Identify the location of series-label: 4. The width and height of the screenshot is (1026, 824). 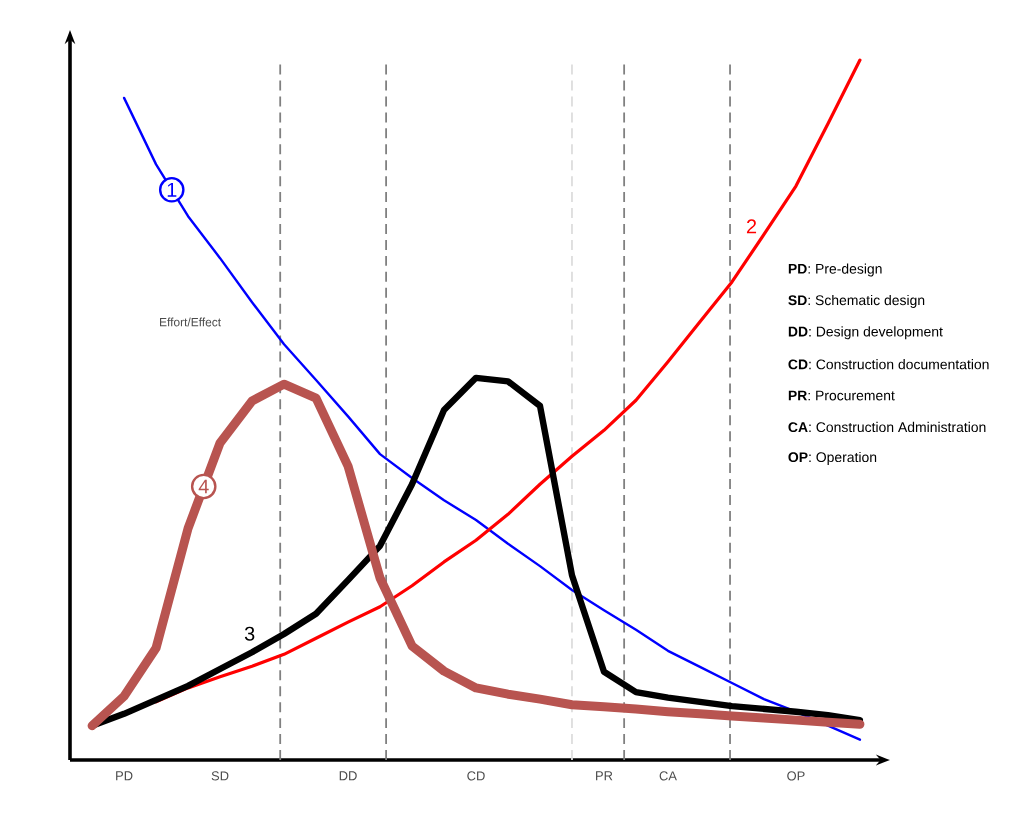
(203, 486).